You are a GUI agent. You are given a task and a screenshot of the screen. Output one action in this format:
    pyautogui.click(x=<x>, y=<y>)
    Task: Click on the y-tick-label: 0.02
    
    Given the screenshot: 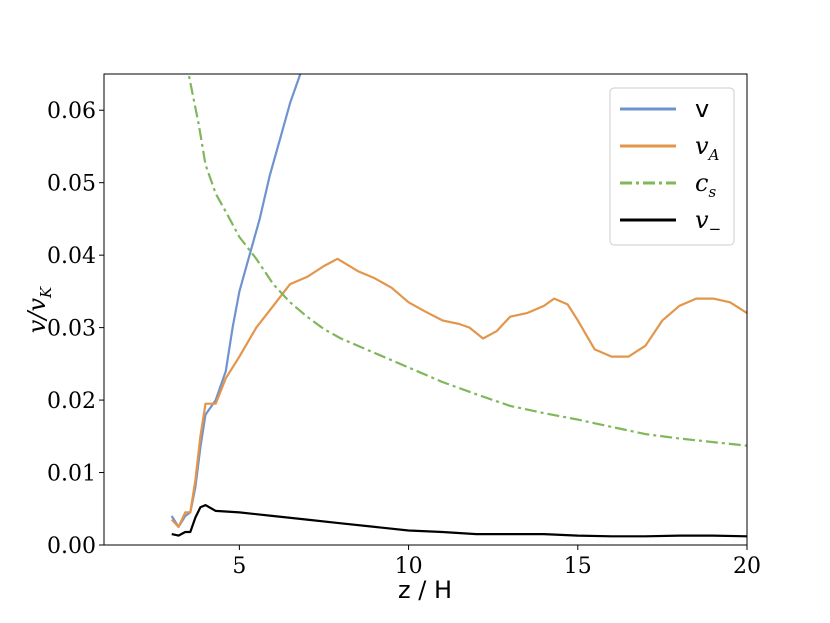 What is the action you would take?
    pyautogui.click(x=71, y=401)
    